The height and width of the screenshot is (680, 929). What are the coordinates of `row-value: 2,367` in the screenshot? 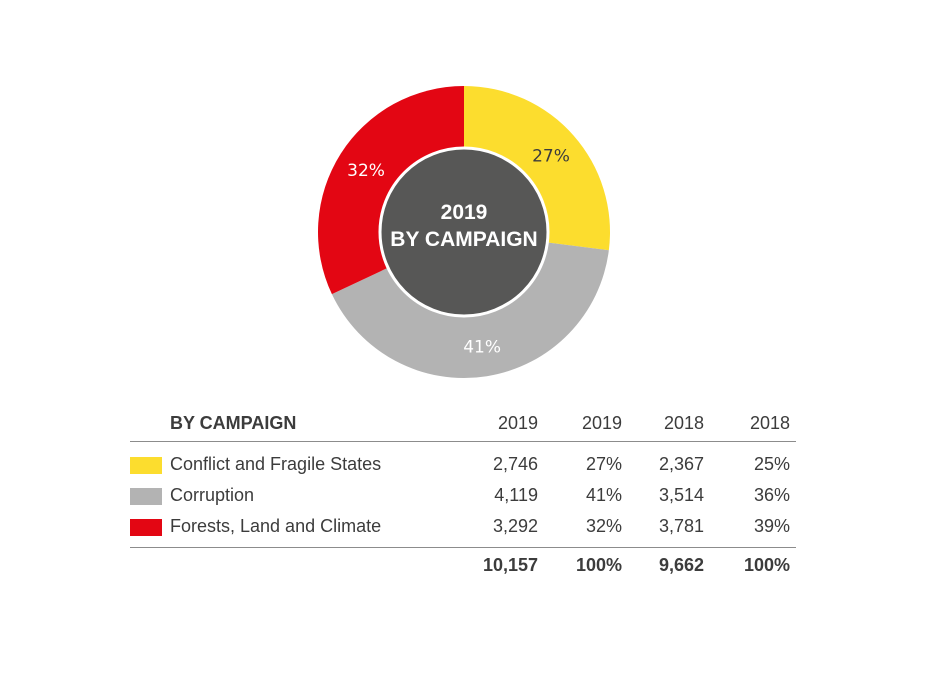 It's located at (681, 464).